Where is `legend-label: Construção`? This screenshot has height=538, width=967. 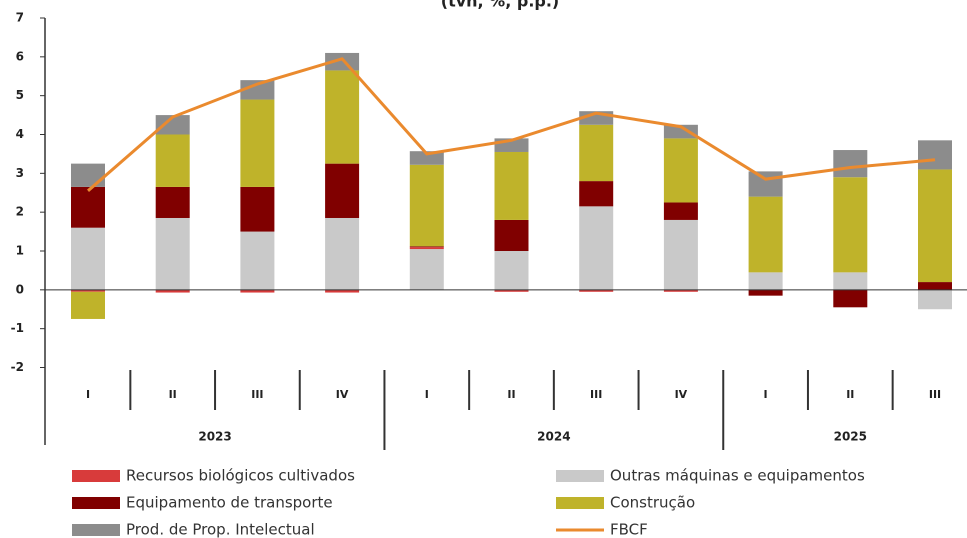 legend-label: Construção is located at coordinates (652, 503).